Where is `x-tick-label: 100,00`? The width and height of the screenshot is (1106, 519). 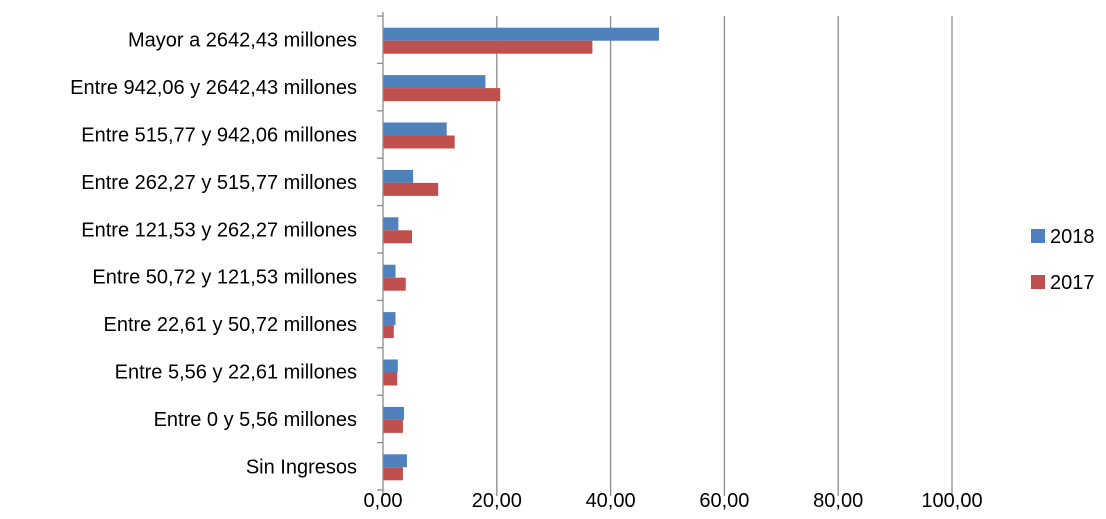
x-tick-label: 100,00 is located at coordinates (951, 501).